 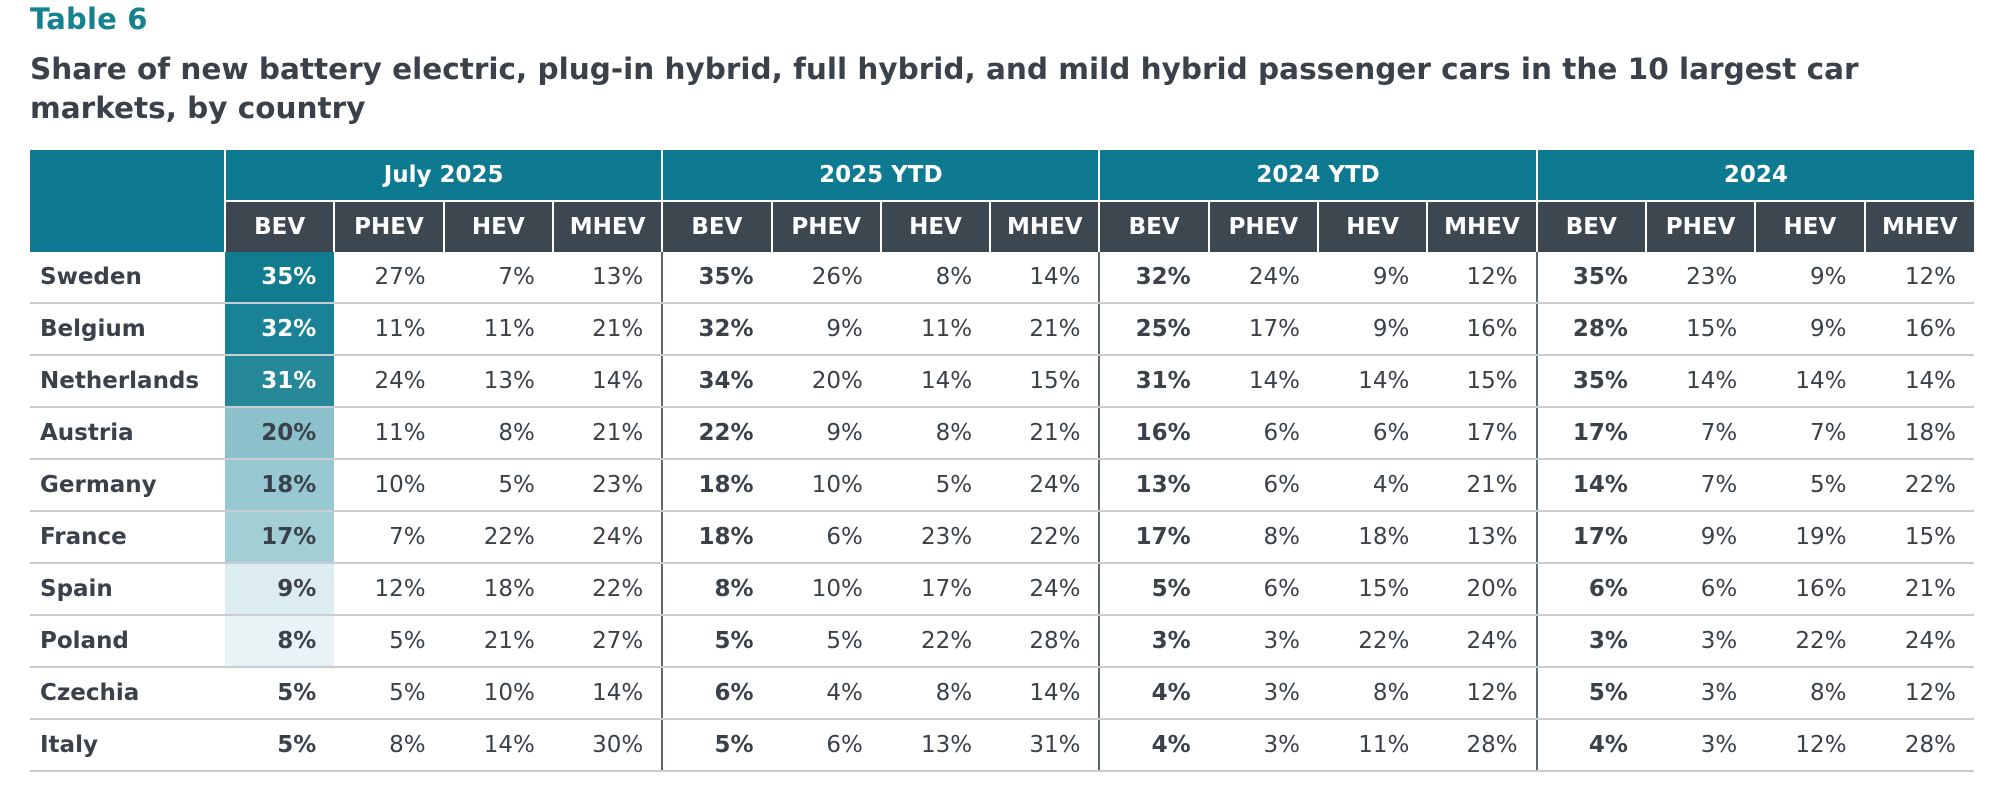 What do you see at coordinates (127, 641) in the screenshot?
I see `country-cell: Poland` at bounding box center [127, 641].